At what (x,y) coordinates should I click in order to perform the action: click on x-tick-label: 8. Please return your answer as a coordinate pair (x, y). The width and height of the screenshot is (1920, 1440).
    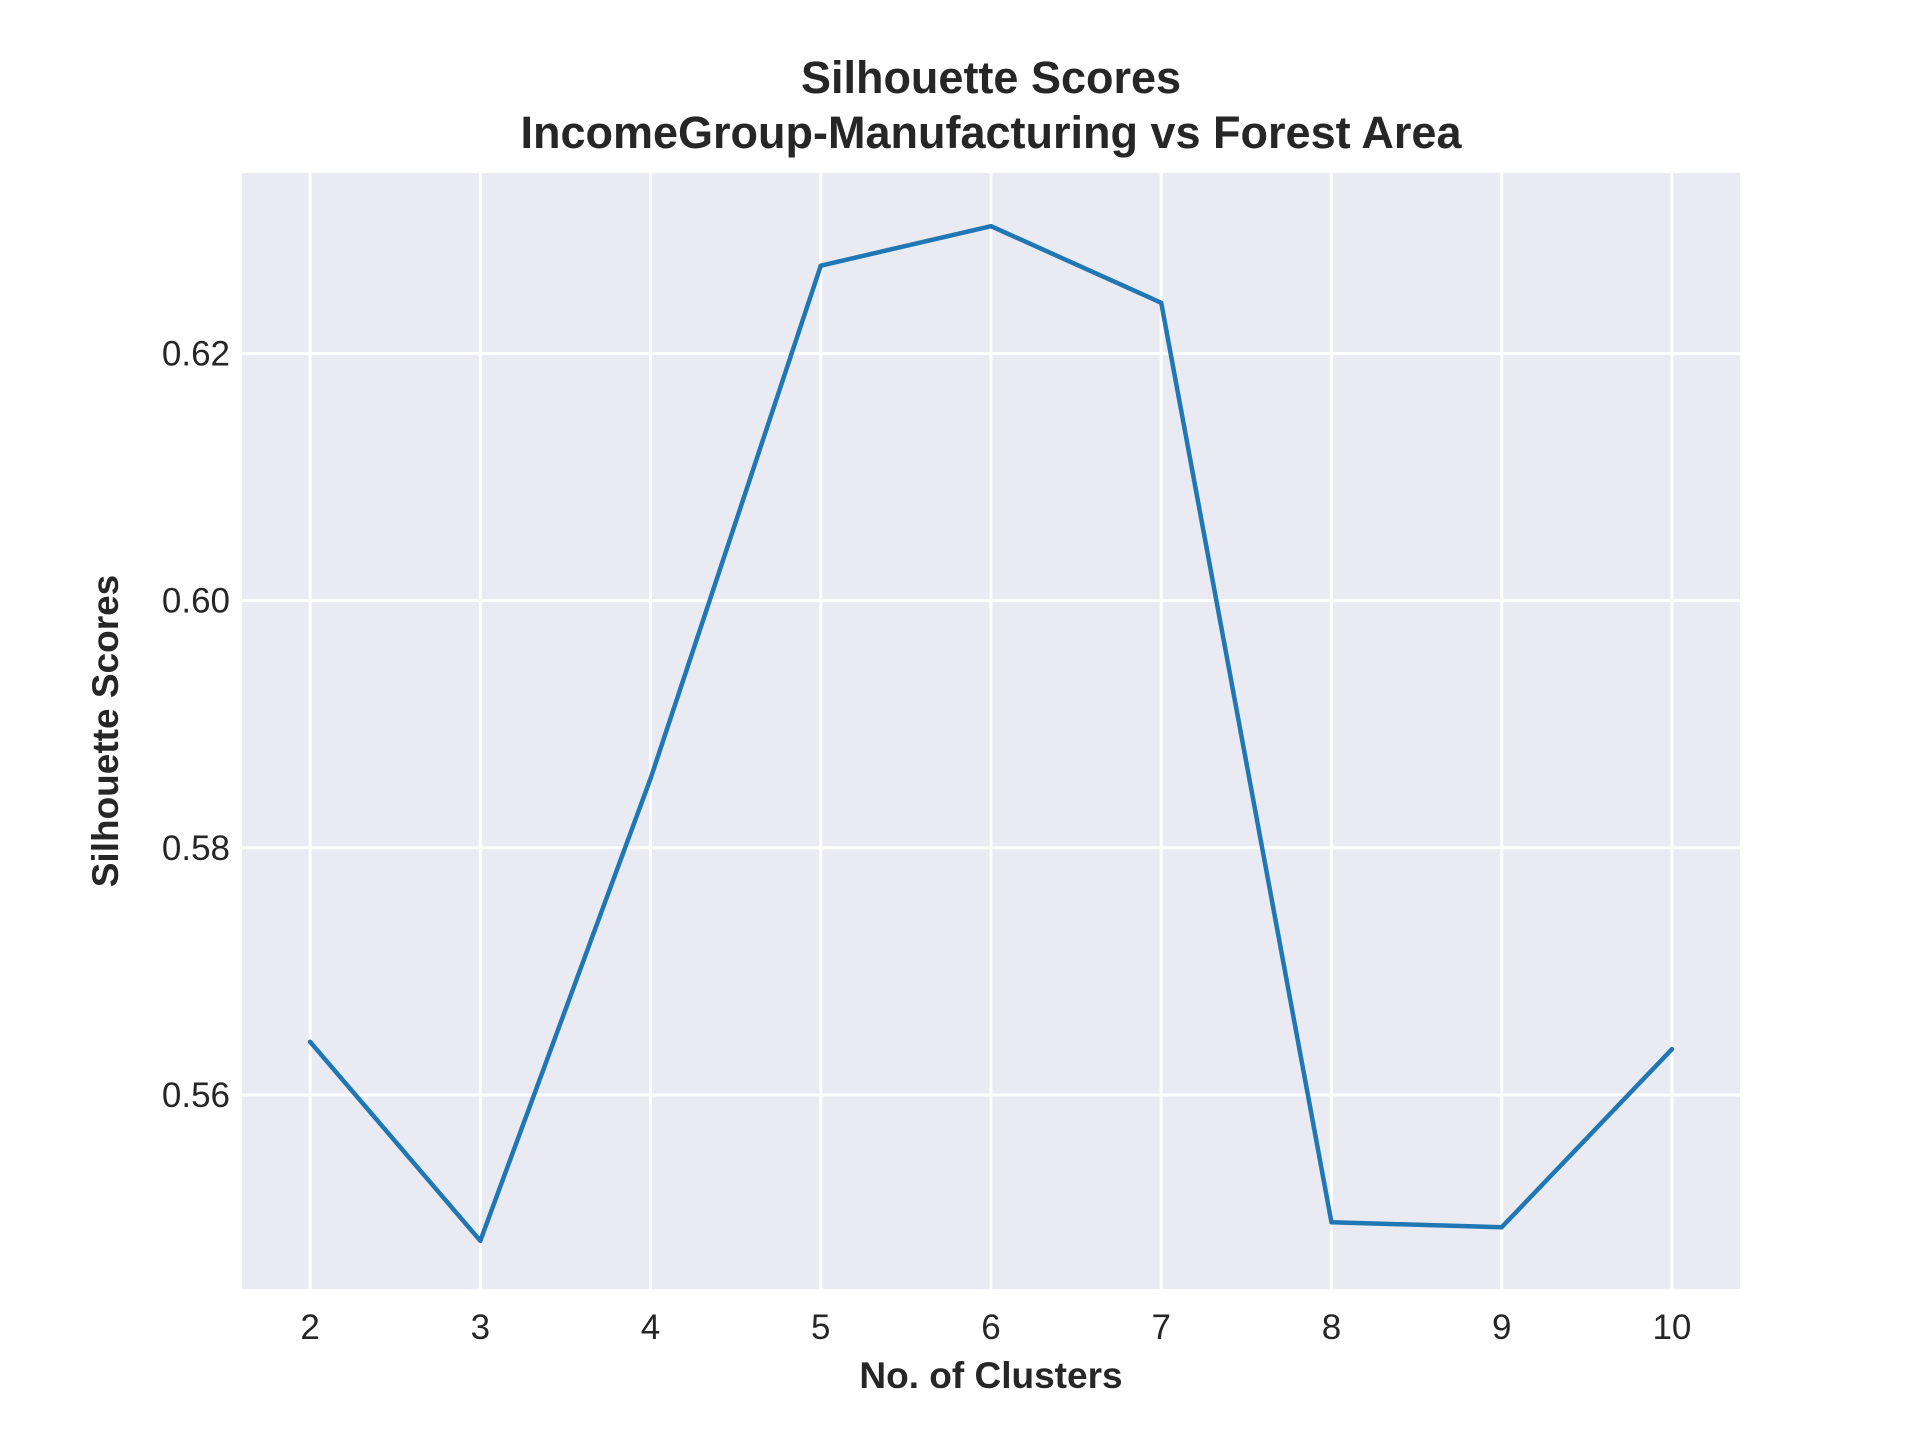
    Looking at the image, I should click on (1331, 1327).